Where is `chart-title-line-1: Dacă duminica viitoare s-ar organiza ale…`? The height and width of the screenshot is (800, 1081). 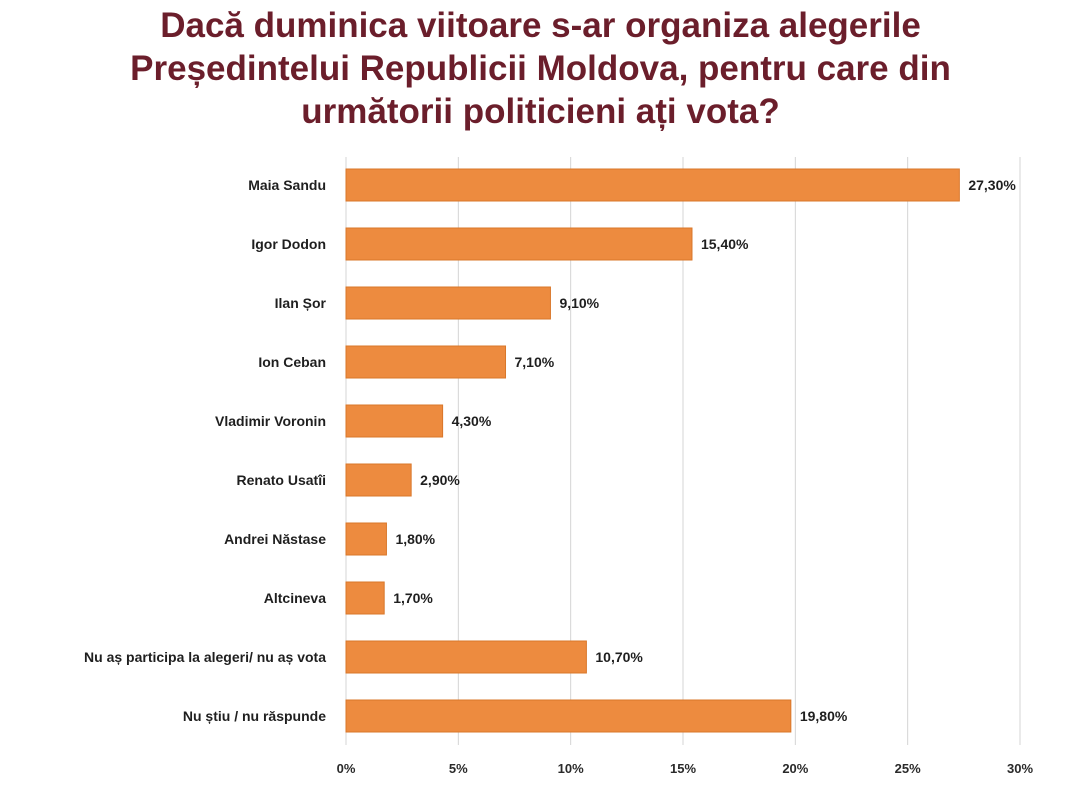
chart-title-line-1: Dacă duminica viitoare s-ar organiza ale… is located at coordinates (540, 25).